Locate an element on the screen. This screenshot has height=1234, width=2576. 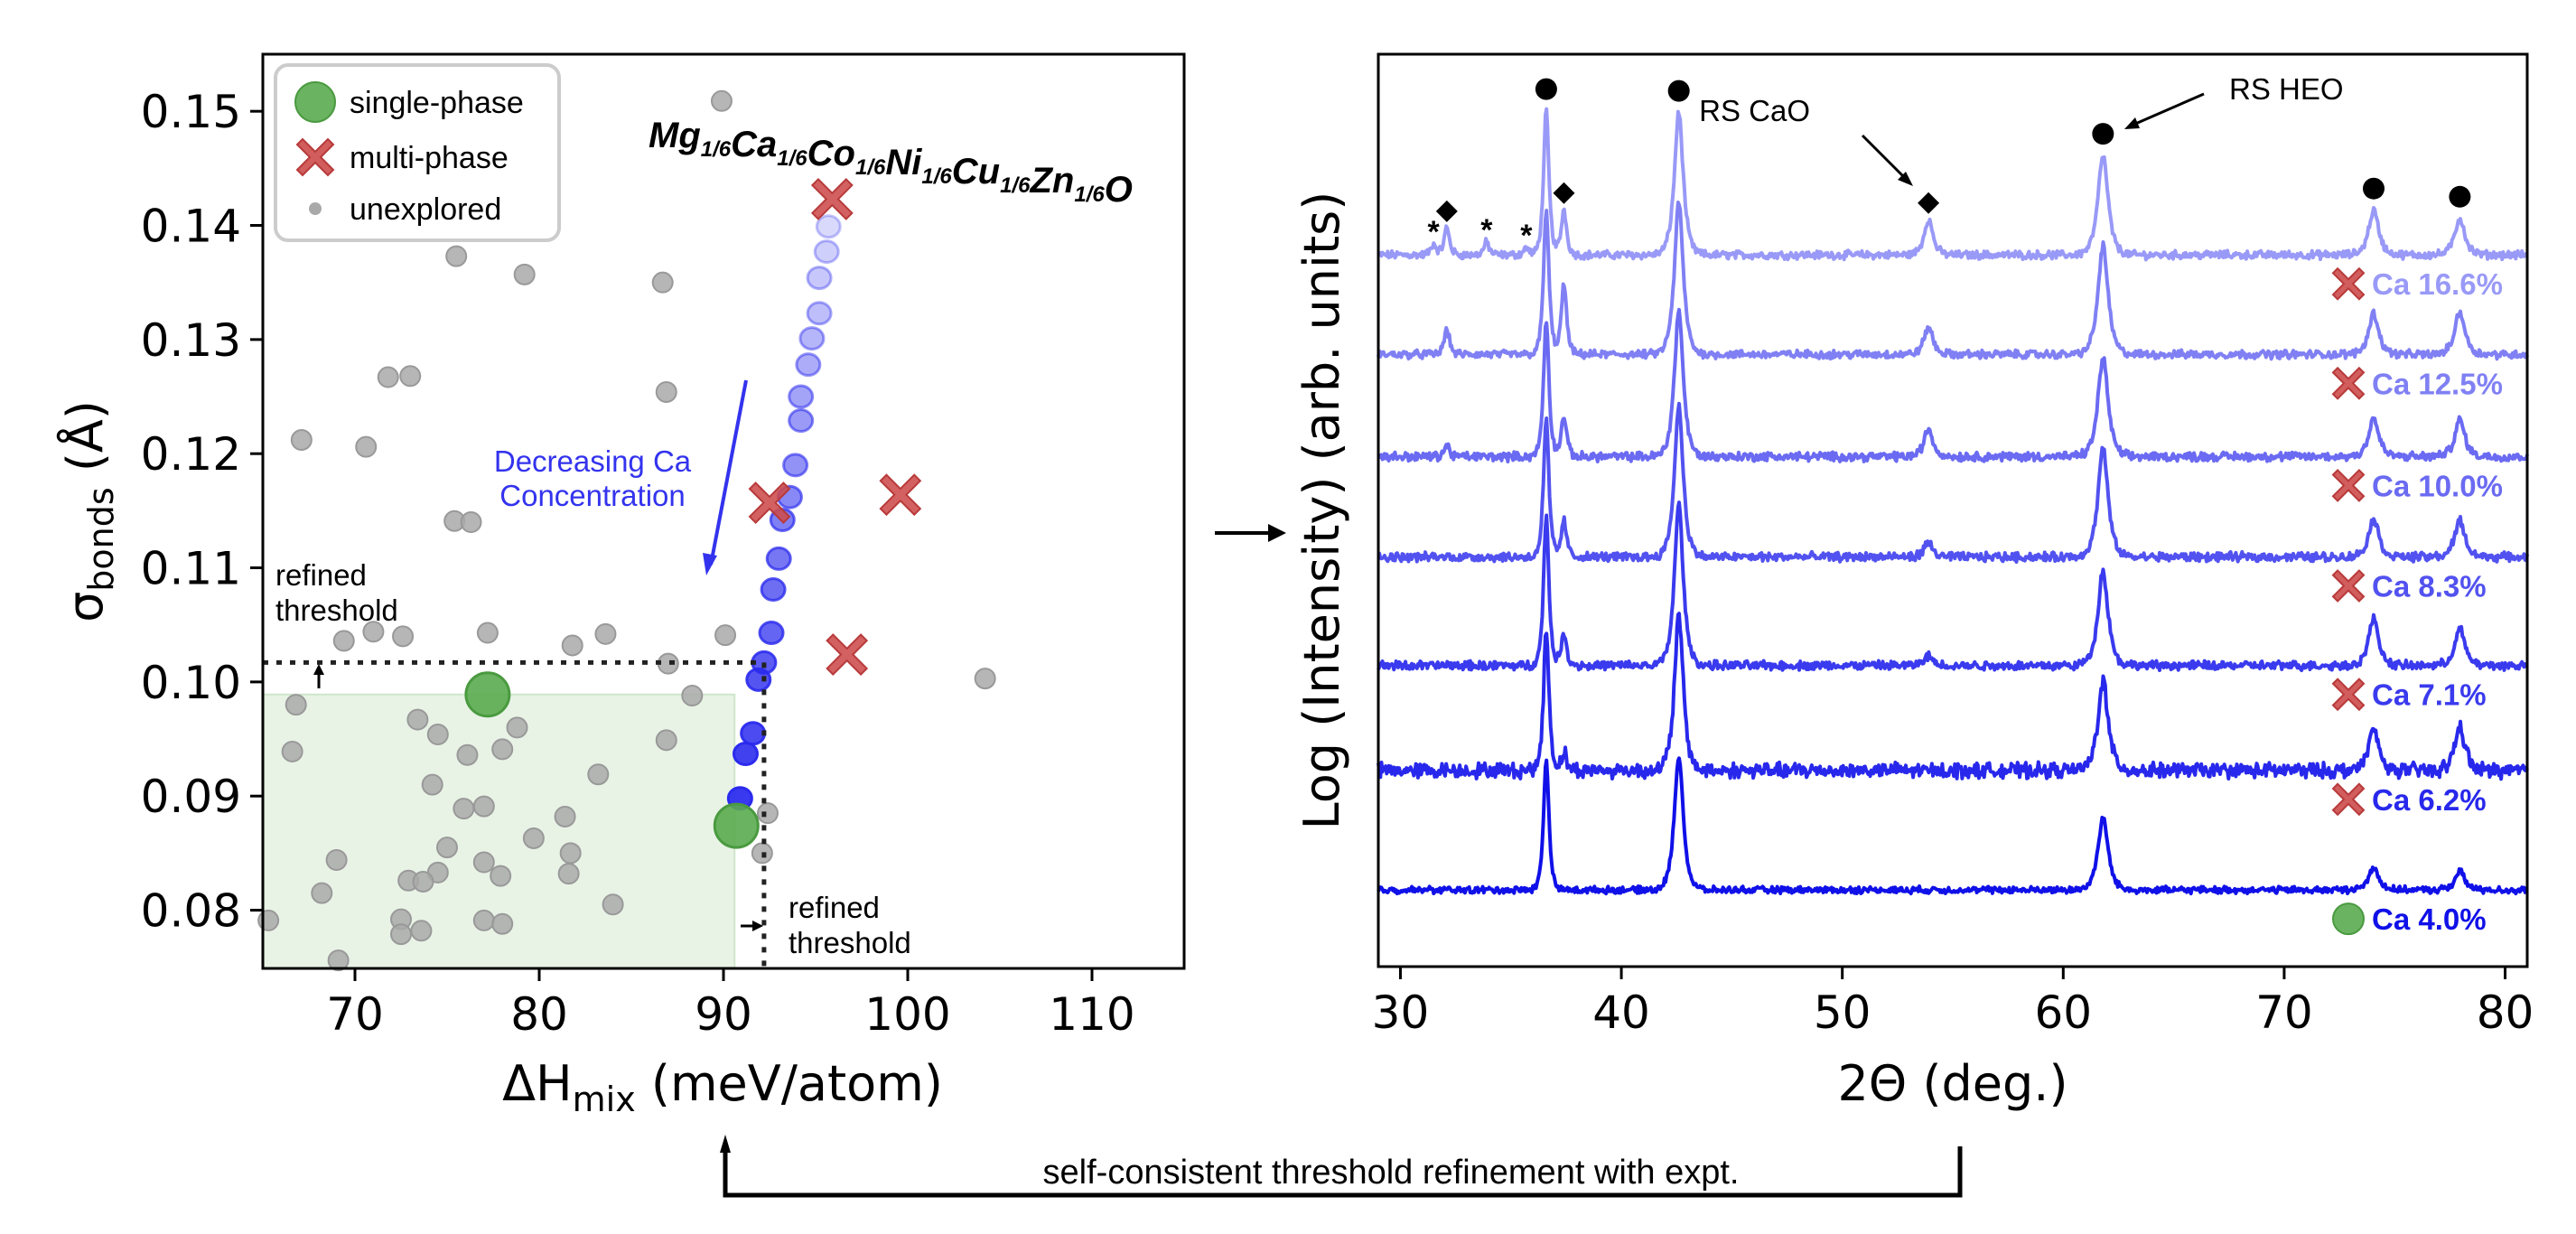
panel-link-arrow is located at coordinates (1250, 533).